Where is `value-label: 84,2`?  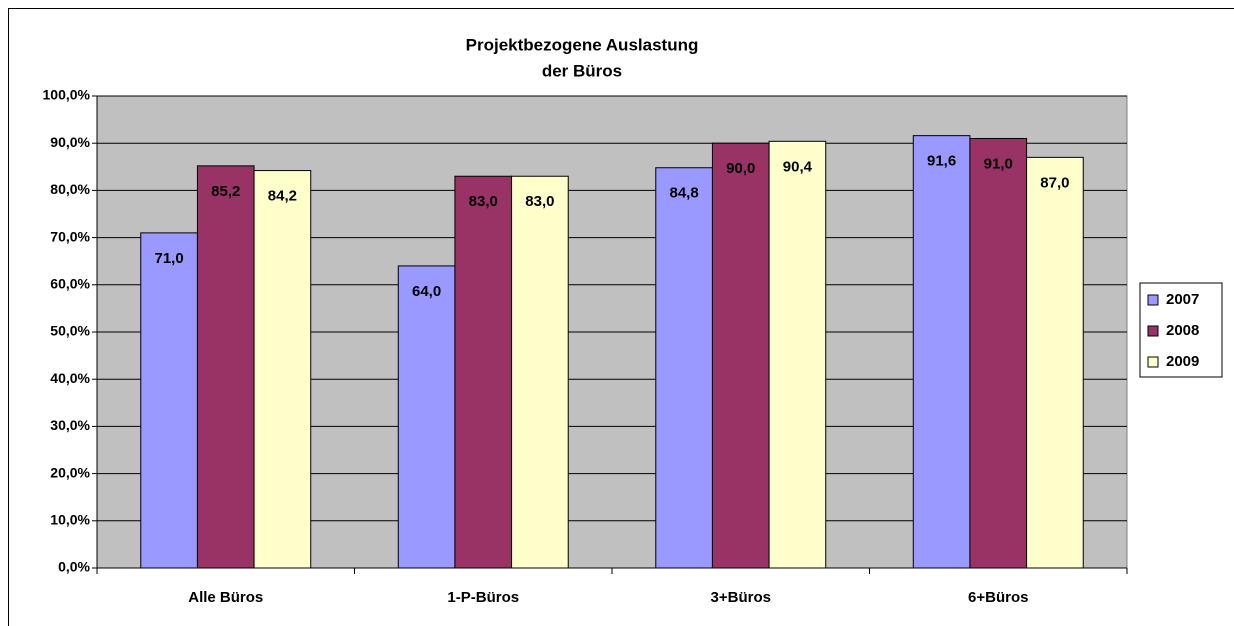
value-label: 84,2 is located at coordinates (282, 196).